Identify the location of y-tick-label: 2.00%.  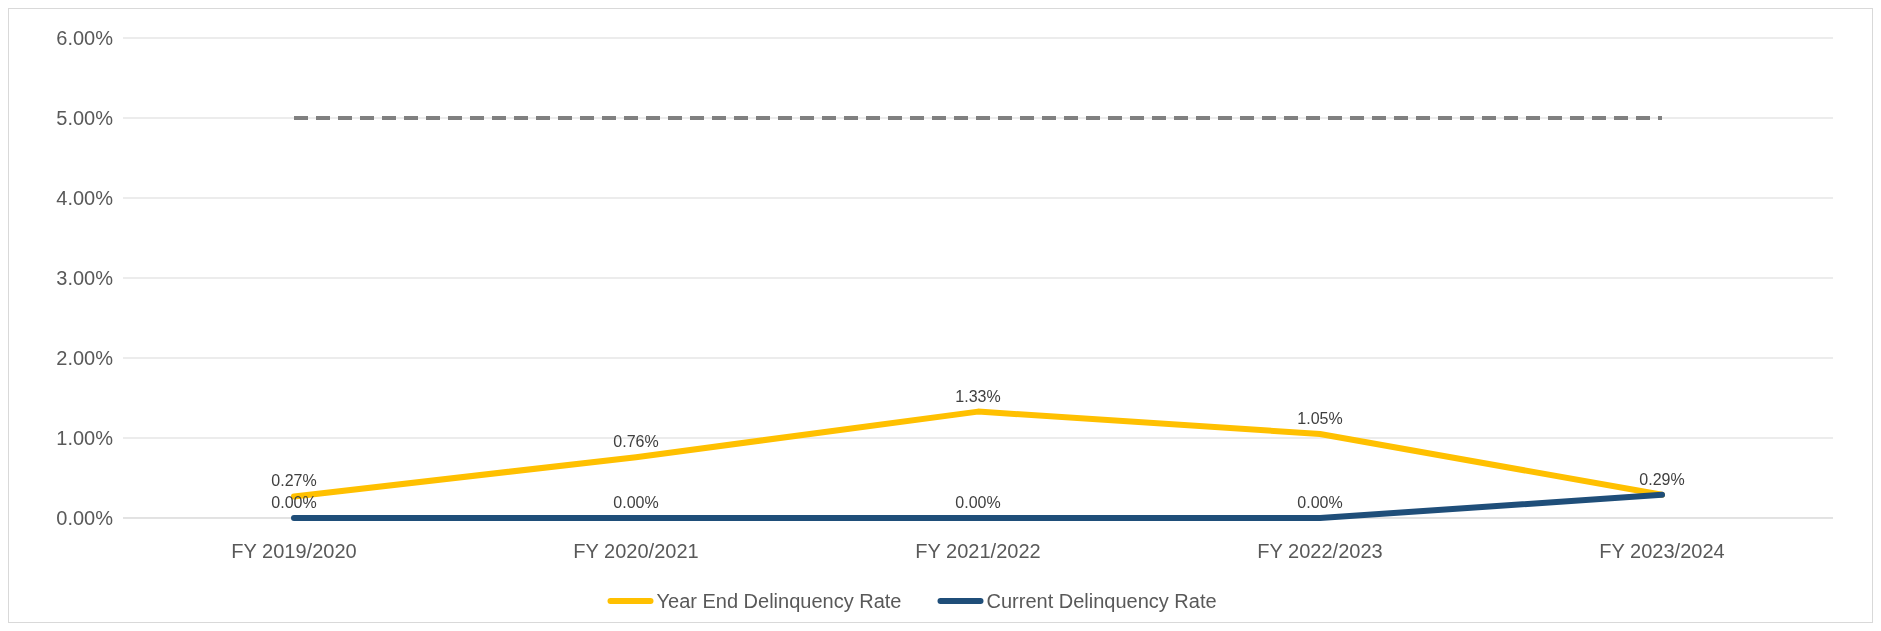
(85, 358).